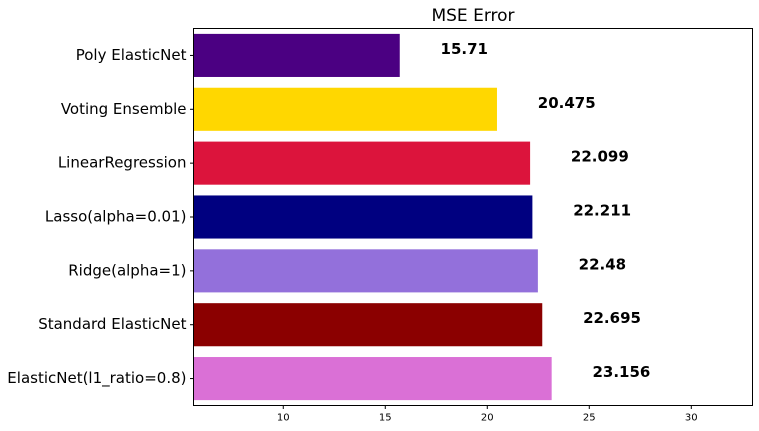 This screenshot has height=431, width=759. Describe the element at coordinates (464, 49) in the screenshot. I see `data-label: 15.71` at that location.